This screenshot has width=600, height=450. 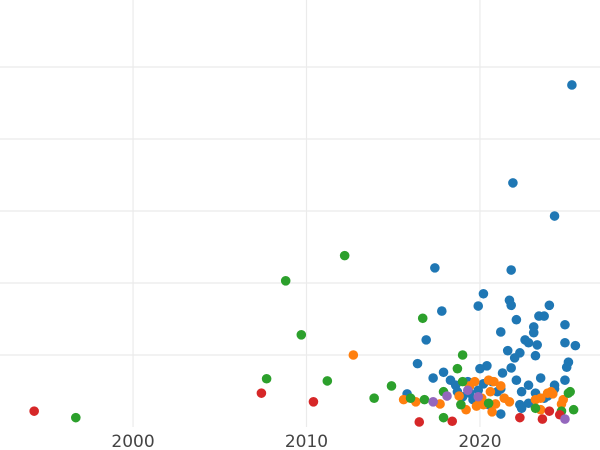 I want to click on x-tick-label: 2020, so click(x=479, y=441).